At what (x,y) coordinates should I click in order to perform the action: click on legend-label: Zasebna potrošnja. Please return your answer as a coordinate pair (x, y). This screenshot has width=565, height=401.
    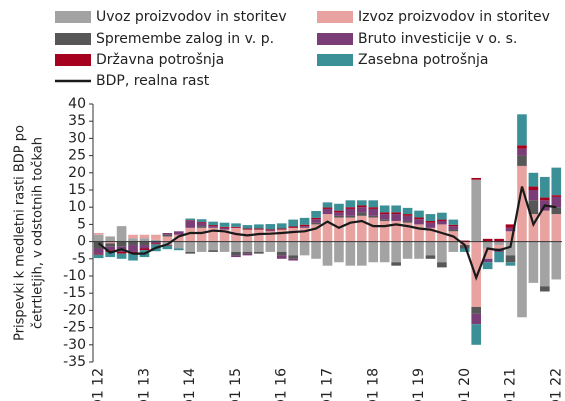
    Looking at the image, I should click on (423, 60).